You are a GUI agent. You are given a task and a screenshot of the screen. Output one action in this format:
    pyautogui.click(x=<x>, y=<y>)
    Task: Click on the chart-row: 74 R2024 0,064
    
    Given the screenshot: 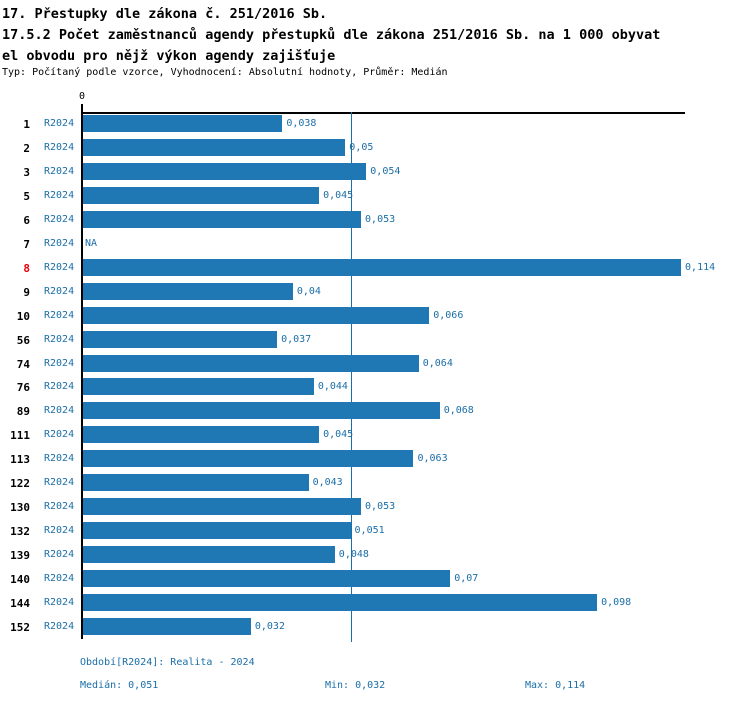 What is the action you would take?
    pyautogui.click(x=375, y=365)
    